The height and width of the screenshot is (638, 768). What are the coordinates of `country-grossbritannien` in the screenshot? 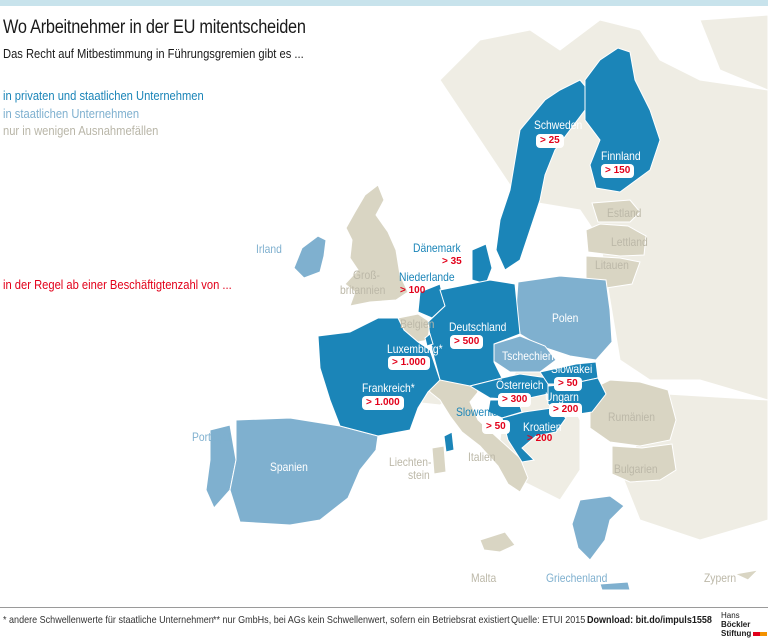 It's located at (376, 245).